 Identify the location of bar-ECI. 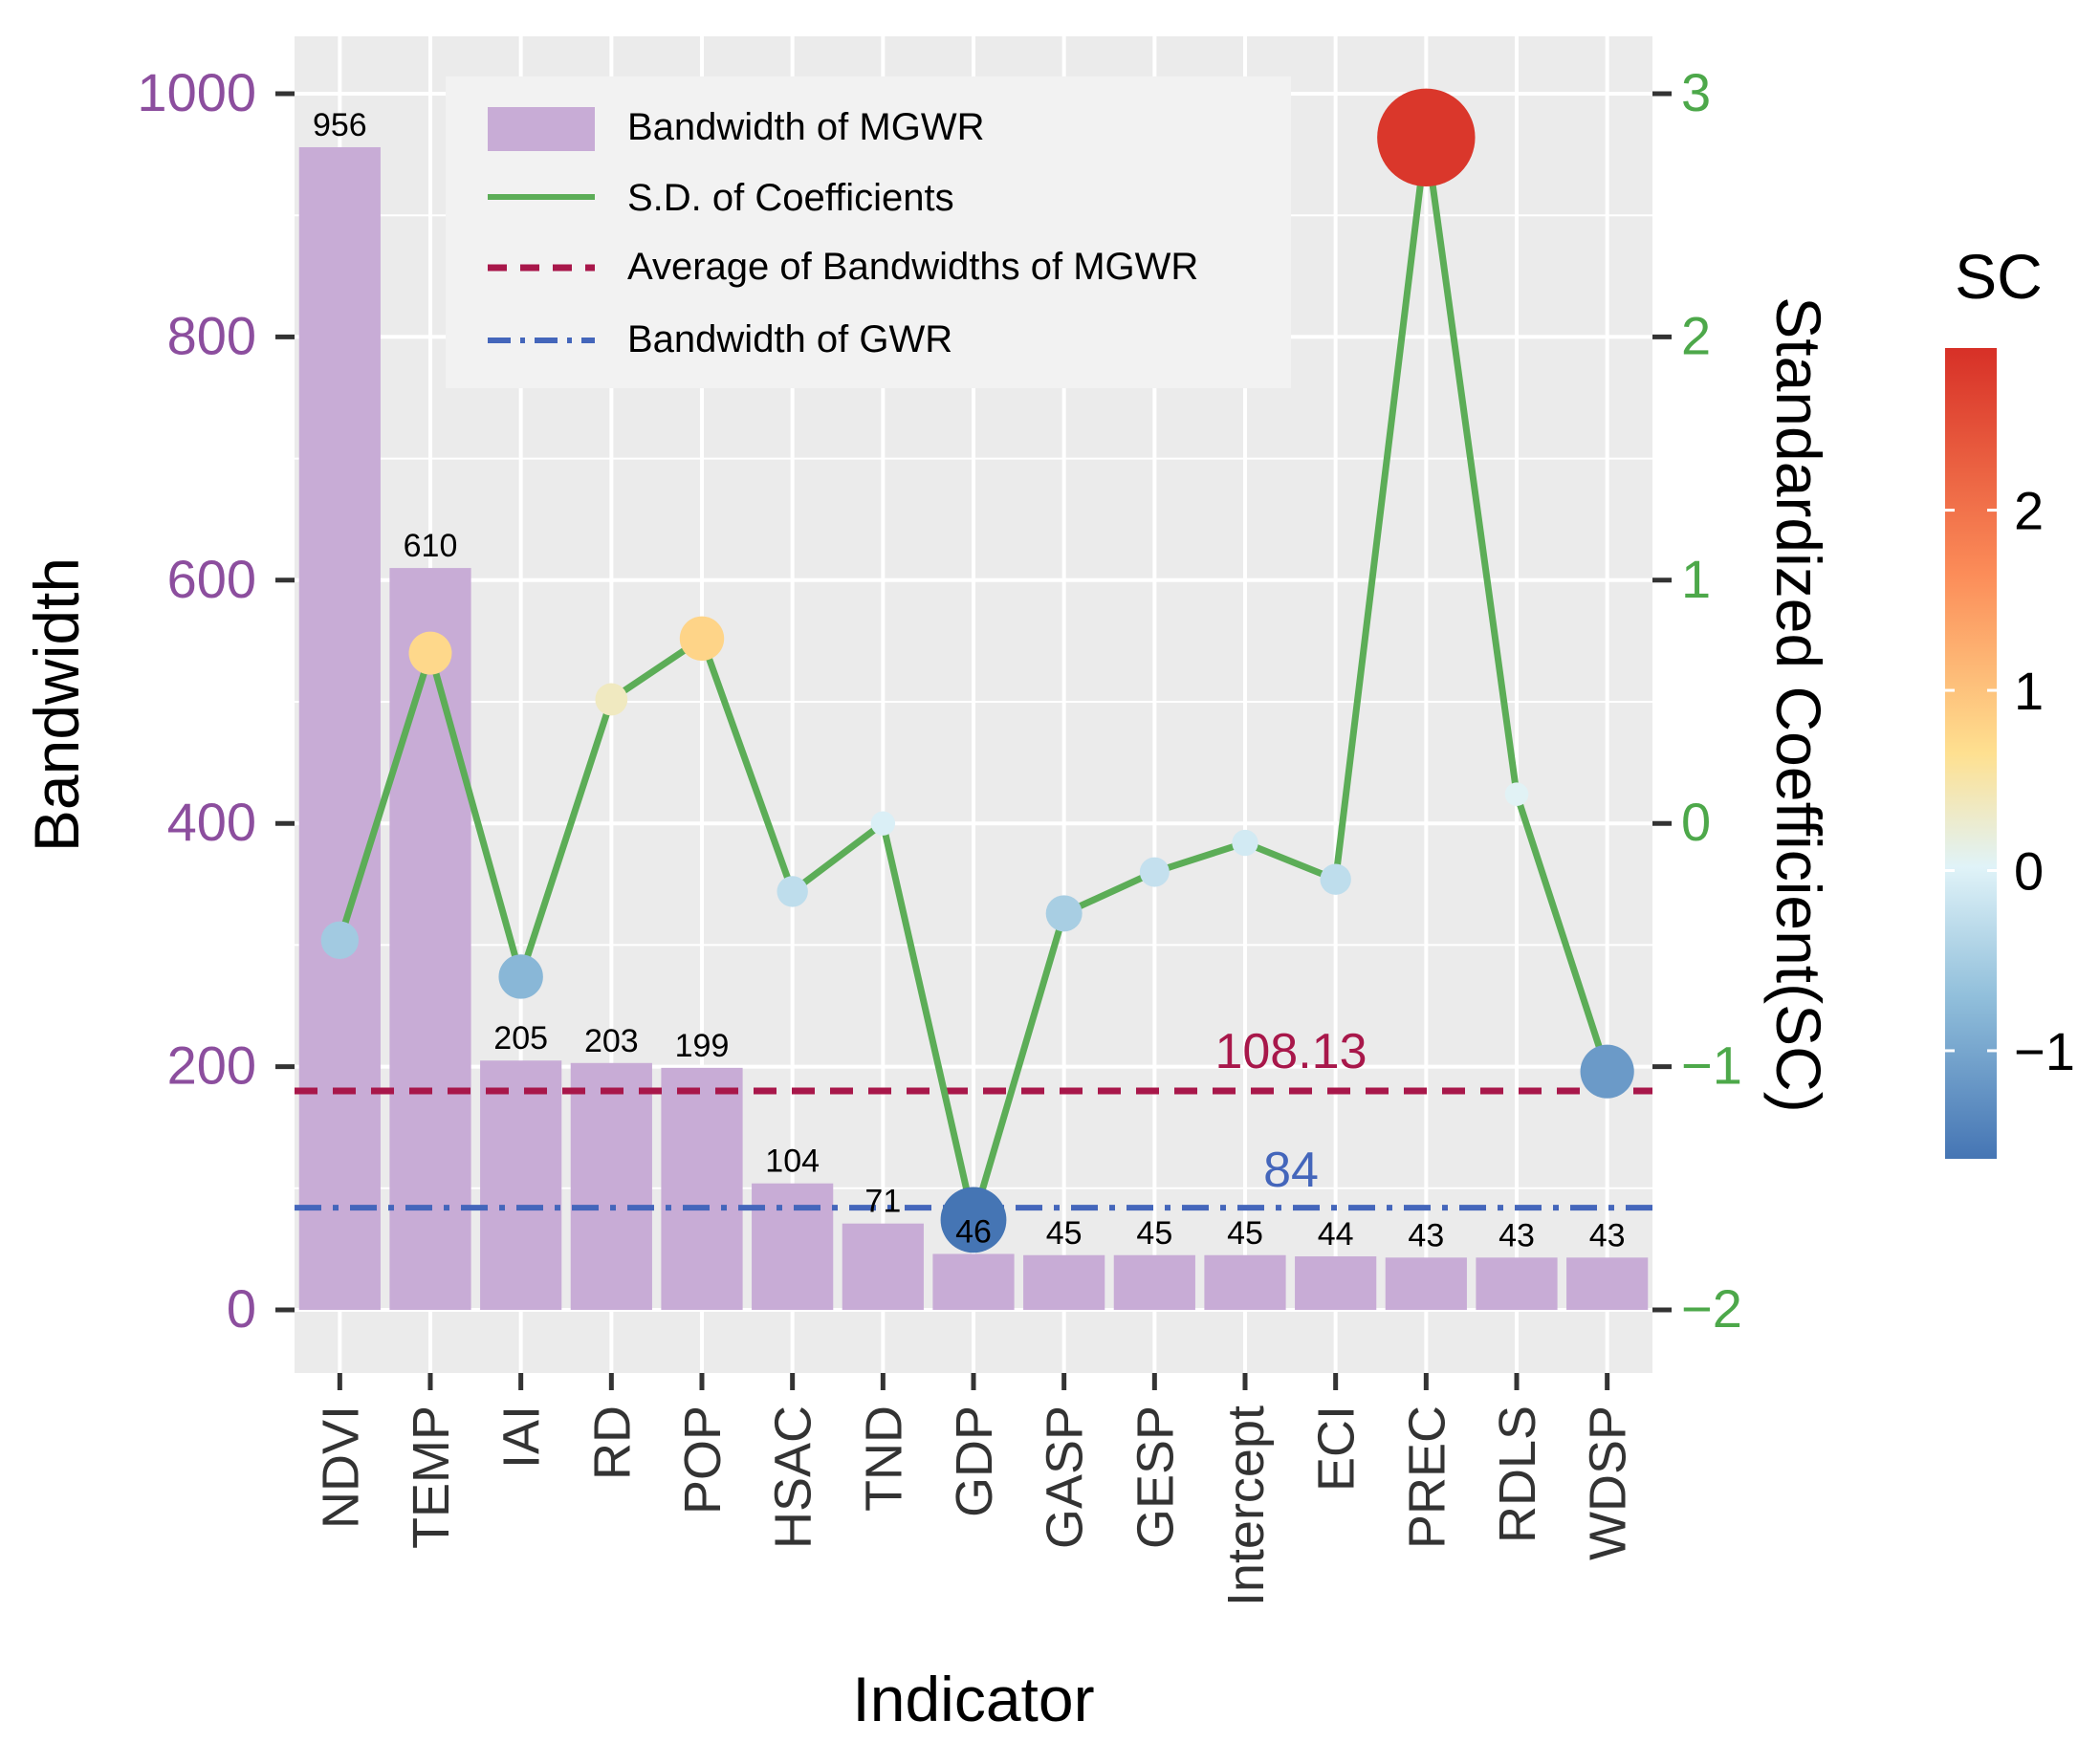
(1336, 1283).